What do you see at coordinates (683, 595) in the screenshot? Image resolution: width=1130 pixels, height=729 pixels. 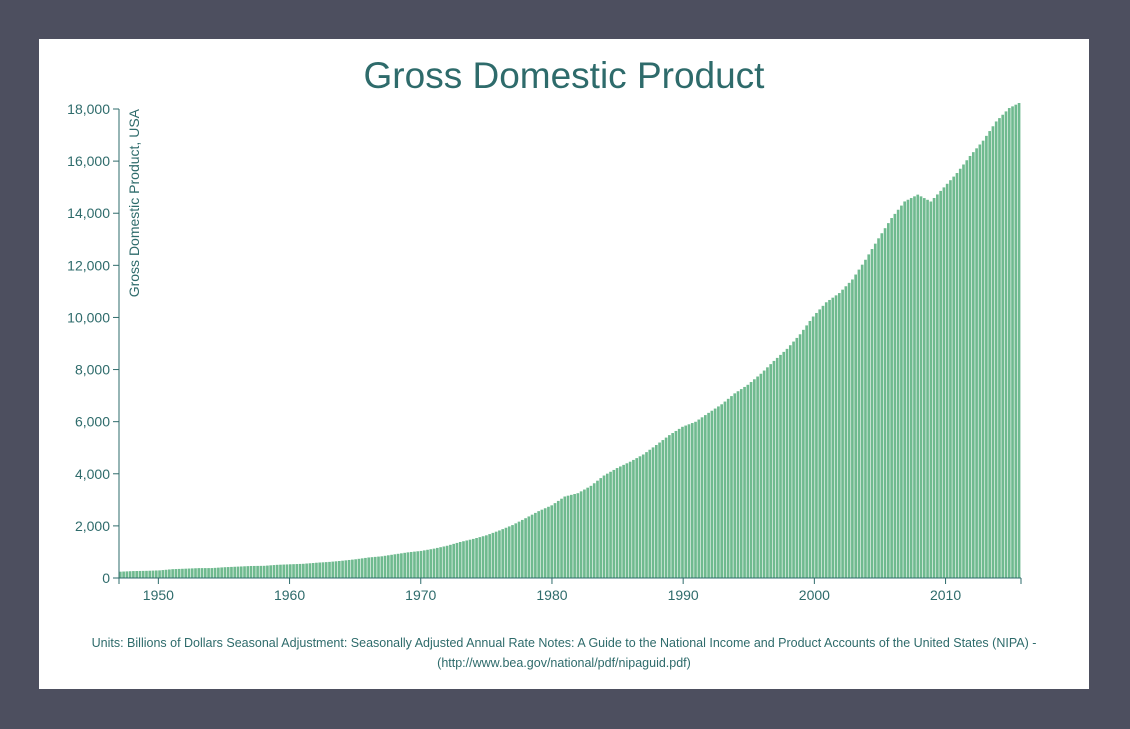 I see `x-tick-label: 1990` at bounding box center [683, 595].